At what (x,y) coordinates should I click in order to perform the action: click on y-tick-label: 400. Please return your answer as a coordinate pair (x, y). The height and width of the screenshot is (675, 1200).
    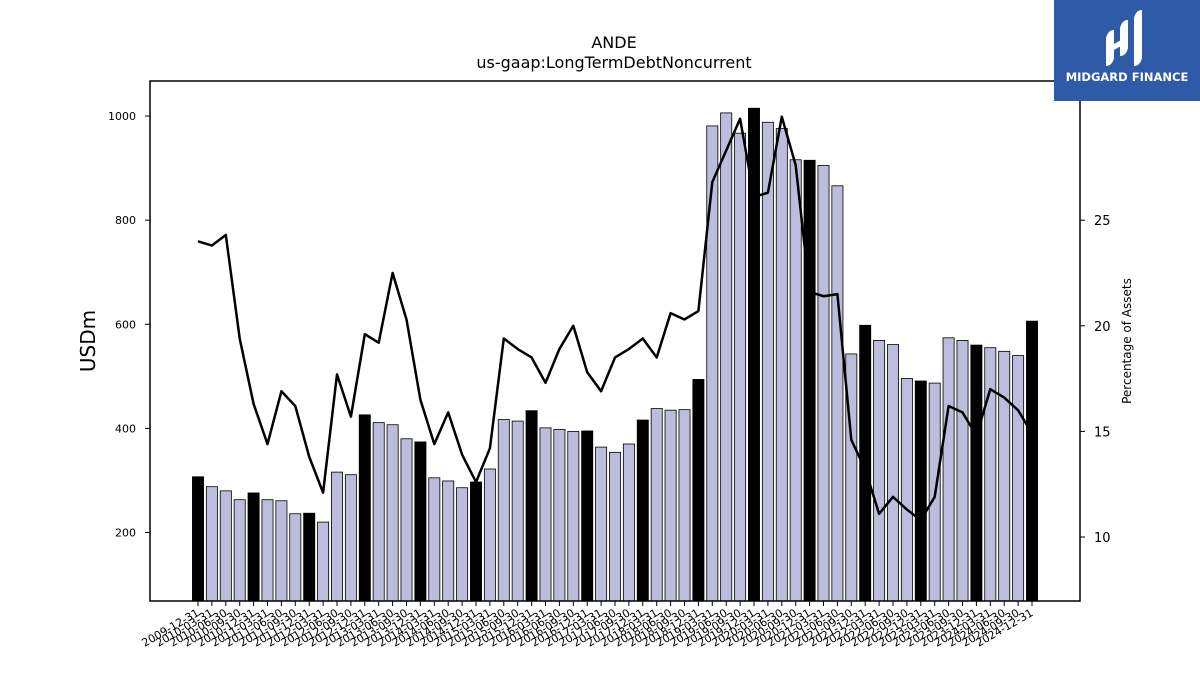
    Looking at the image, I should click on (125, 428).